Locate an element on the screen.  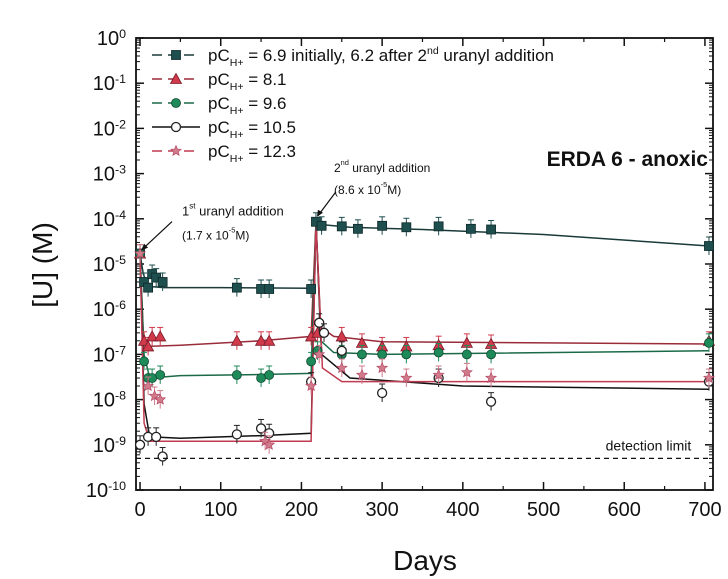
y-tick-label: 10⁰ is located at coordinates (111, 38).